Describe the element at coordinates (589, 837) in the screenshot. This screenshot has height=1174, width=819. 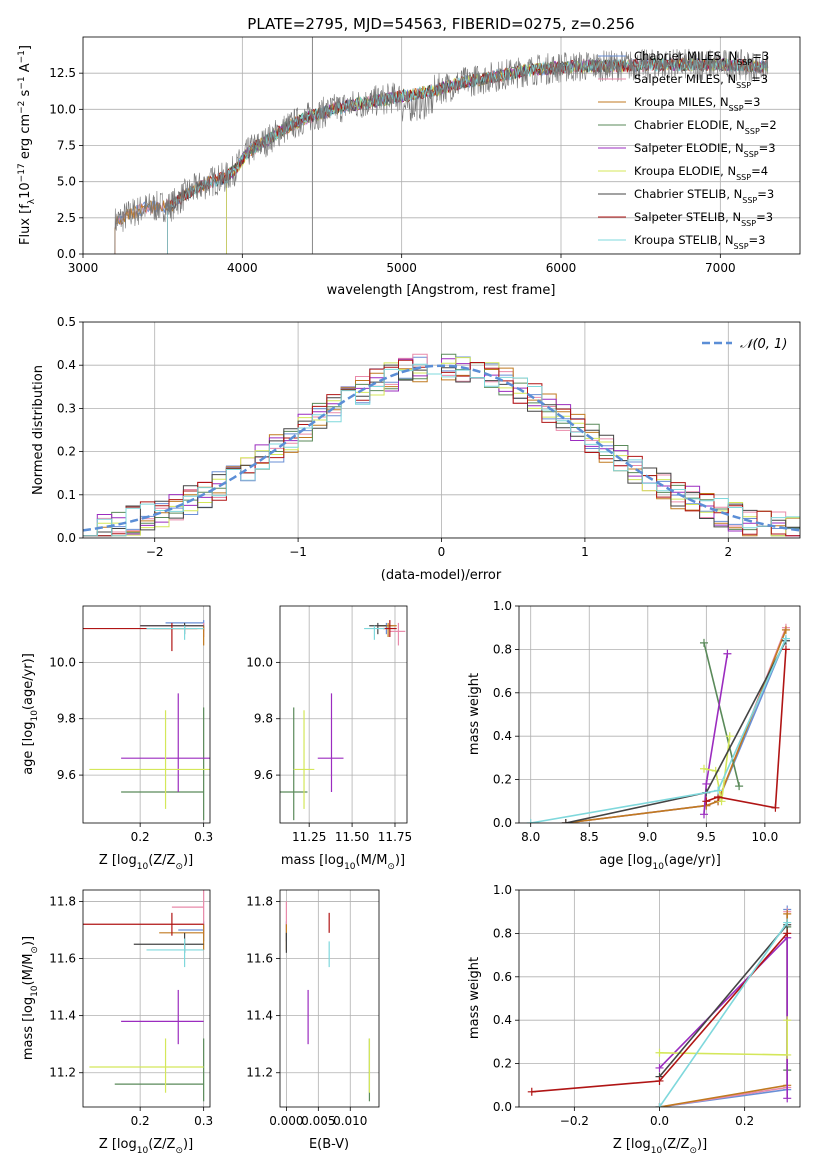
I see `age-weight-xtick-label: 8.5` at that location.